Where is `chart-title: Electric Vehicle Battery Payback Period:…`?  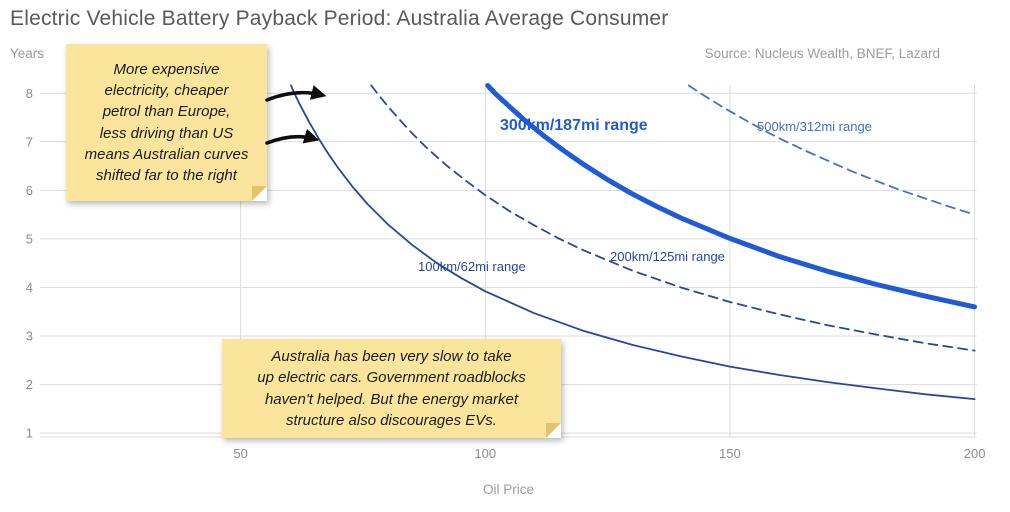
chart-title: Electric Vehicle Battery Payback Period:… is located at coordinates (339, 18).